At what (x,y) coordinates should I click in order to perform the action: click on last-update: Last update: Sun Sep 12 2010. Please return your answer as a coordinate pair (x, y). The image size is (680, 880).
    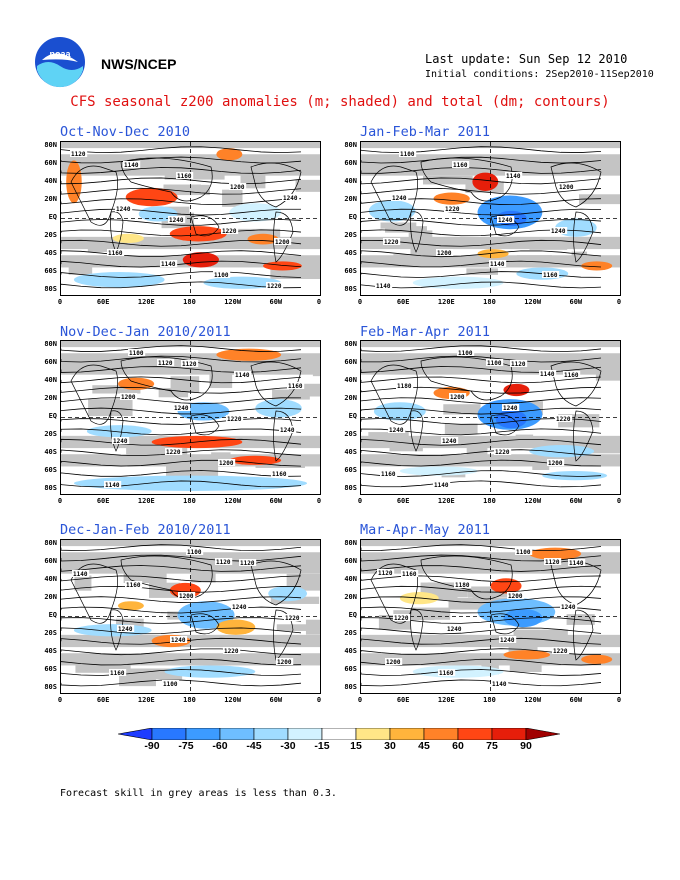
    Looking at the image, I should click on (526, 59).